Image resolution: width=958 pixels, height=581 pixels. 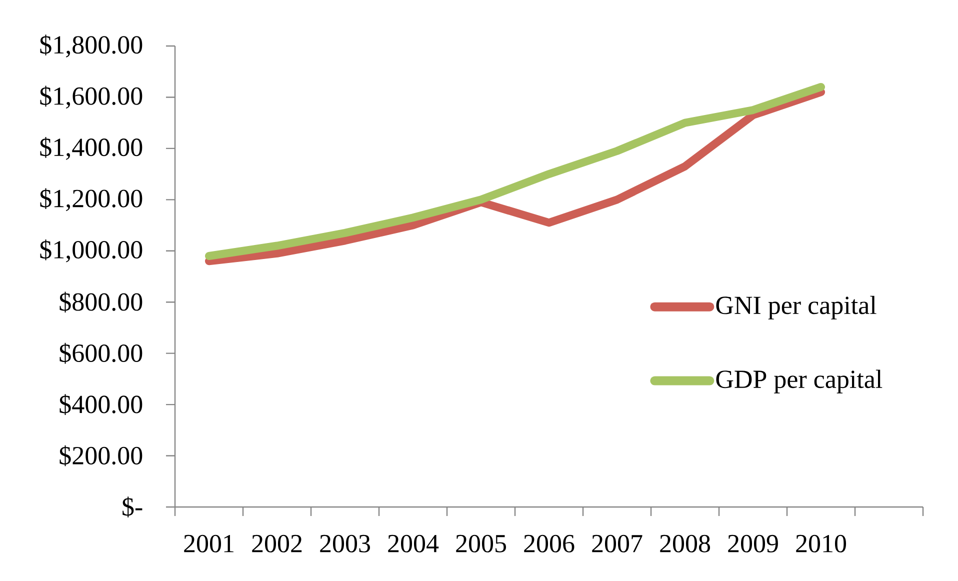 What do you see at coordinates (799, 382) in the screenshot?
I see `legend-label: GDP per capital` at bounding box center [799, 382].